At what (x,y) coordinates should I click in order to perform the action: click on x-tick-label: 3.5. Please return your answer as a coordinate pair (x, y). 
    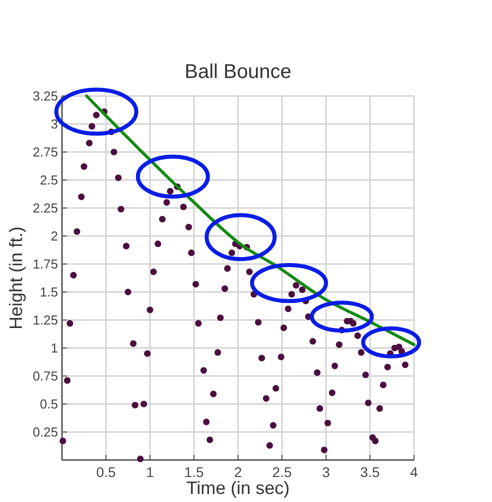
    Looking at the image, I should click on (370, 472).